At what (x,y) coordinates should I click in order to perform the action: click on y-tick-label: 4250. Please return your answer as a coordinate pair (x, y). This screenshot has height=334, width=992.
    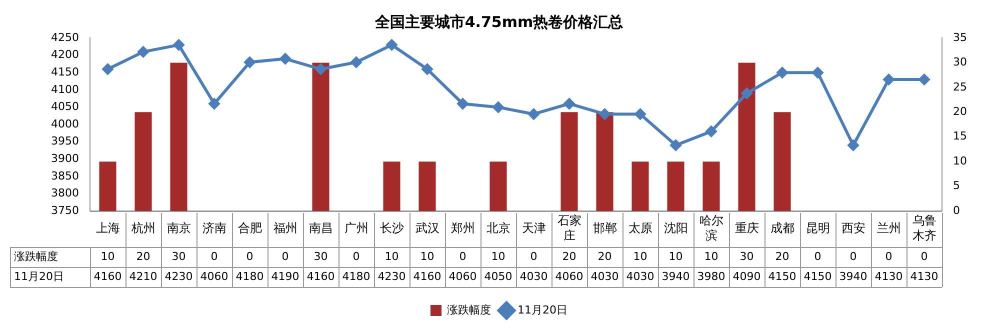
    Looking at the image, I should click on (65, 37).